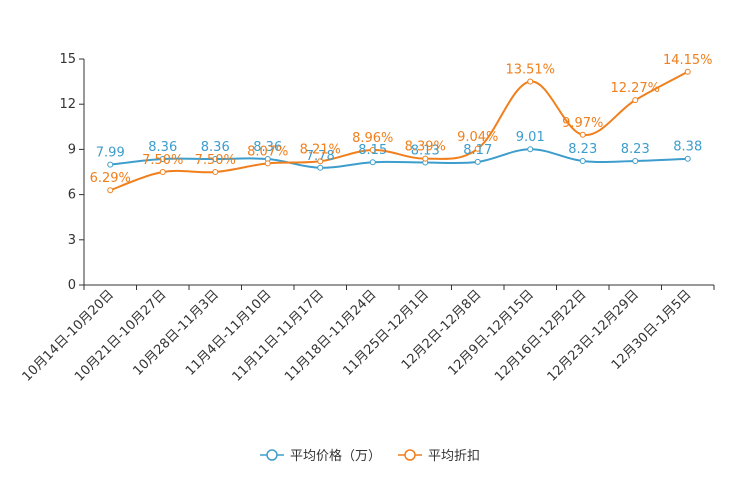 Image resolution: width=744 pixels, height=496 pixels. What do you see at coordinates (530, 137) in the screenshot?
I see `data-label-0: 9.01` at bounding box center [530, 137].